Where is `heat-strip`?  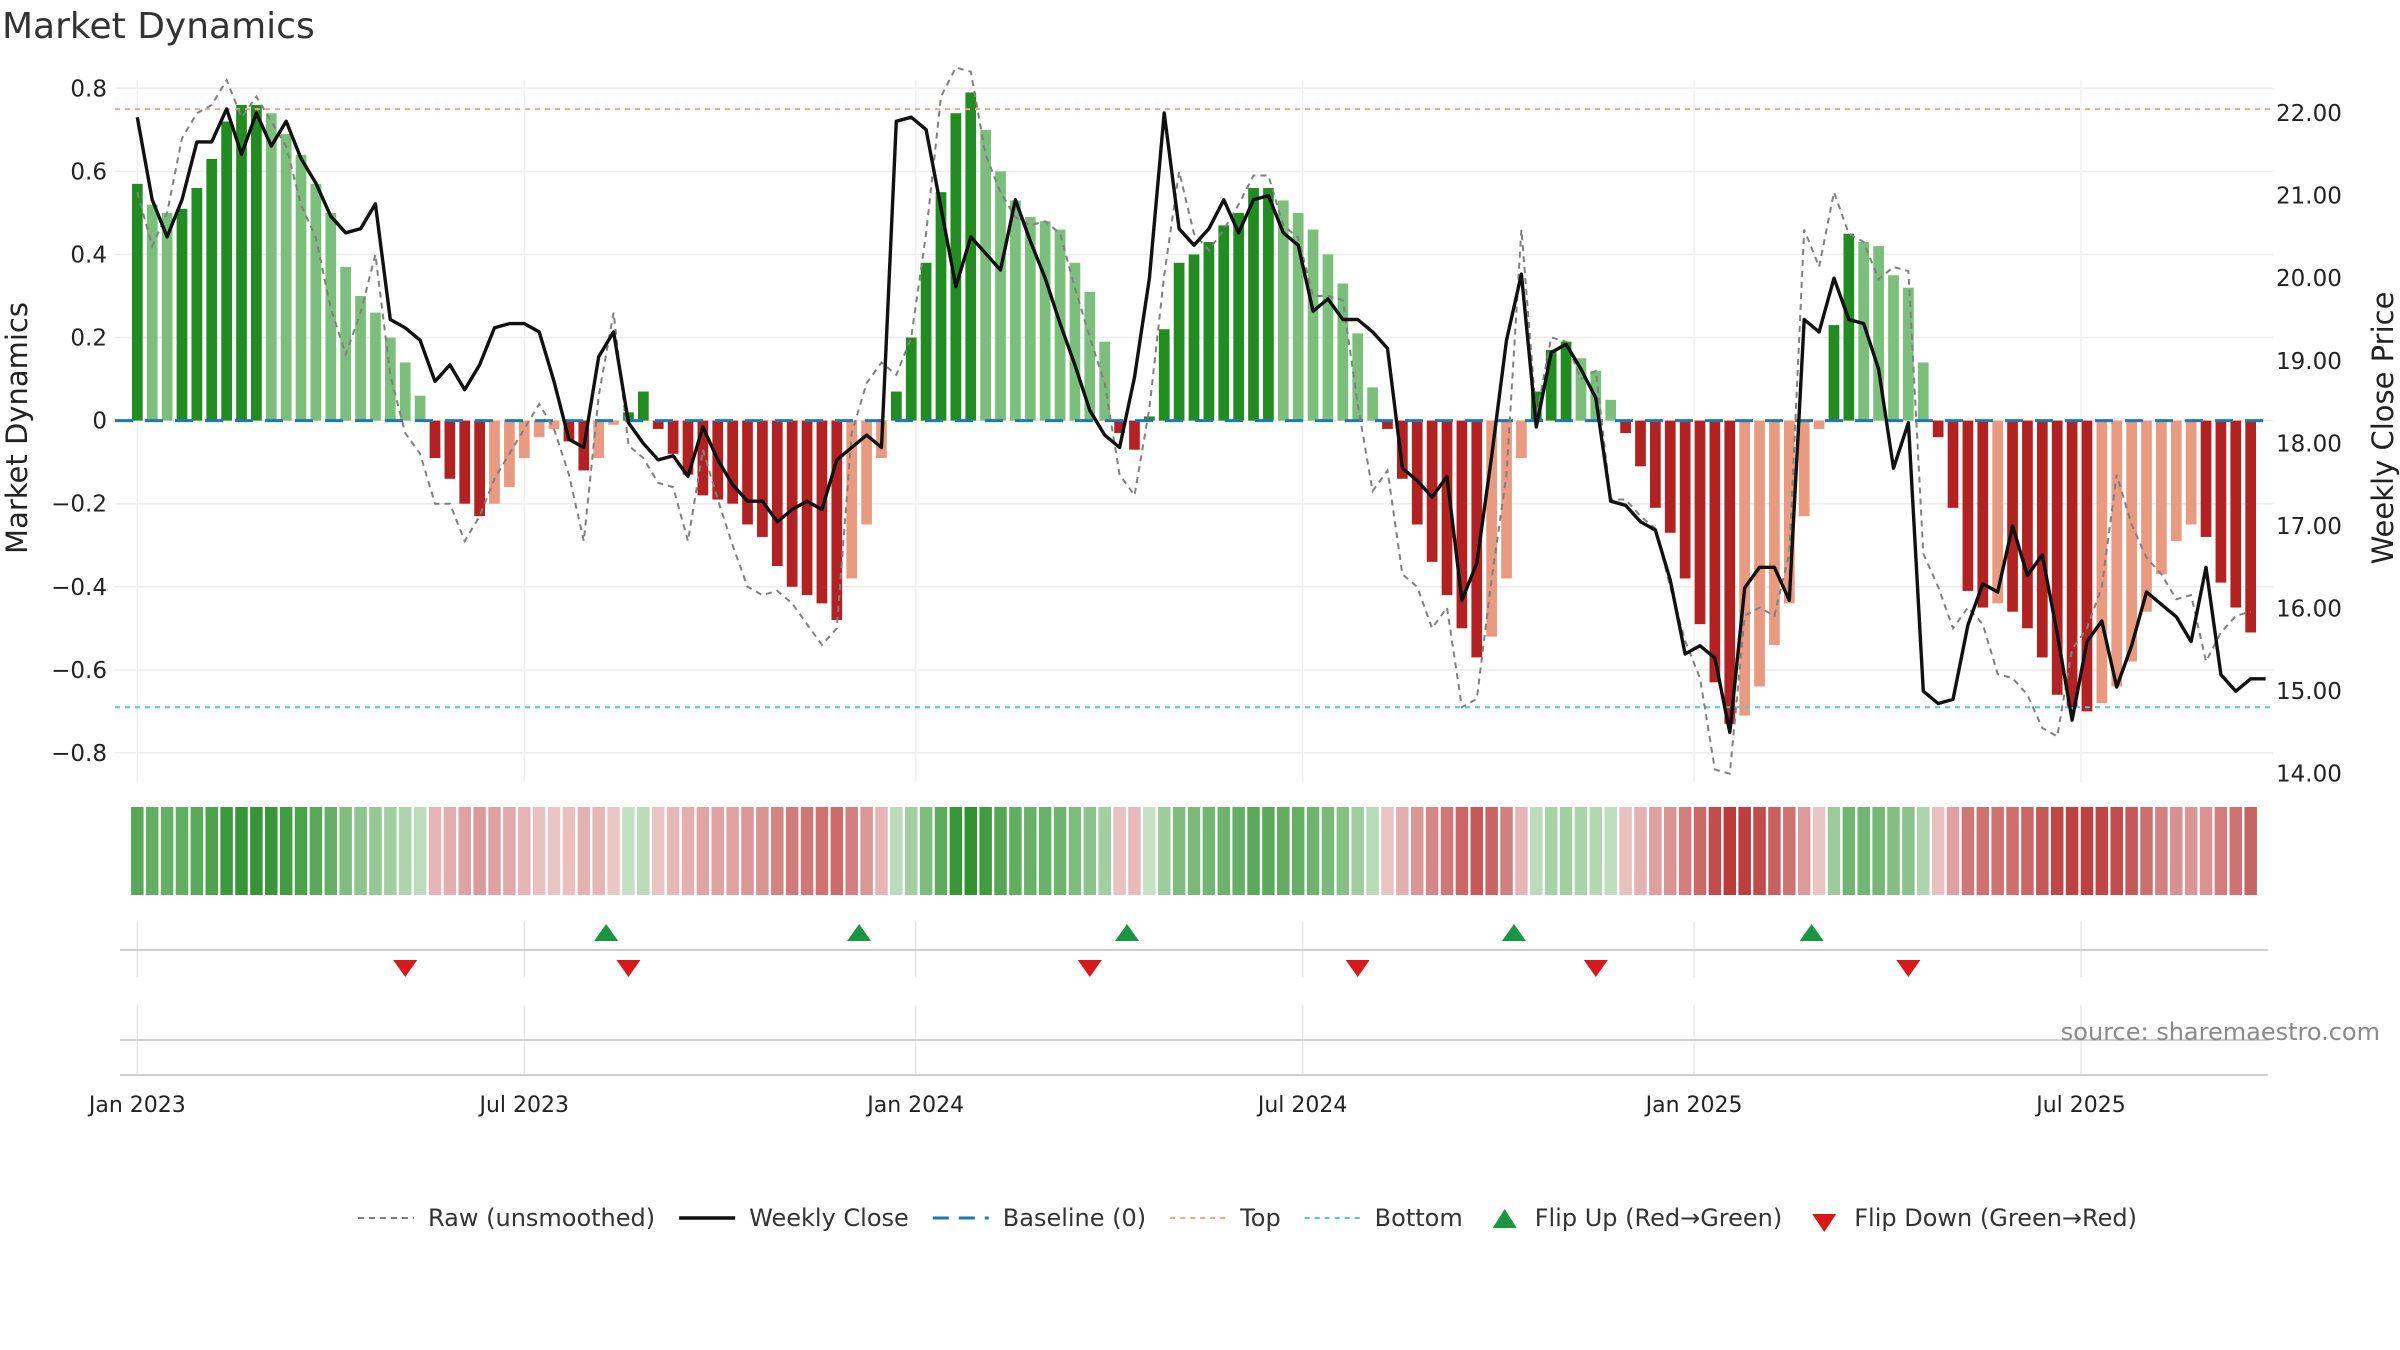
heat-strip is located at coordinates (1194, 851).